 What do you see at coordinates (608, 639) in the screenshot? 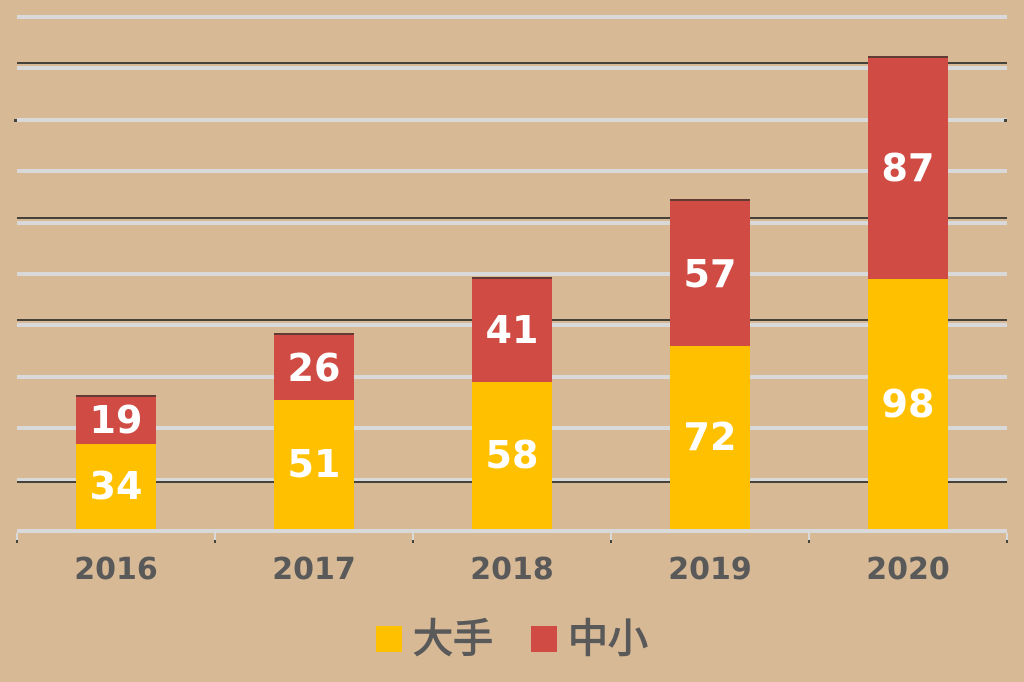
I see `legend-label-chusho: 中小` at bounding box center [608, 639].